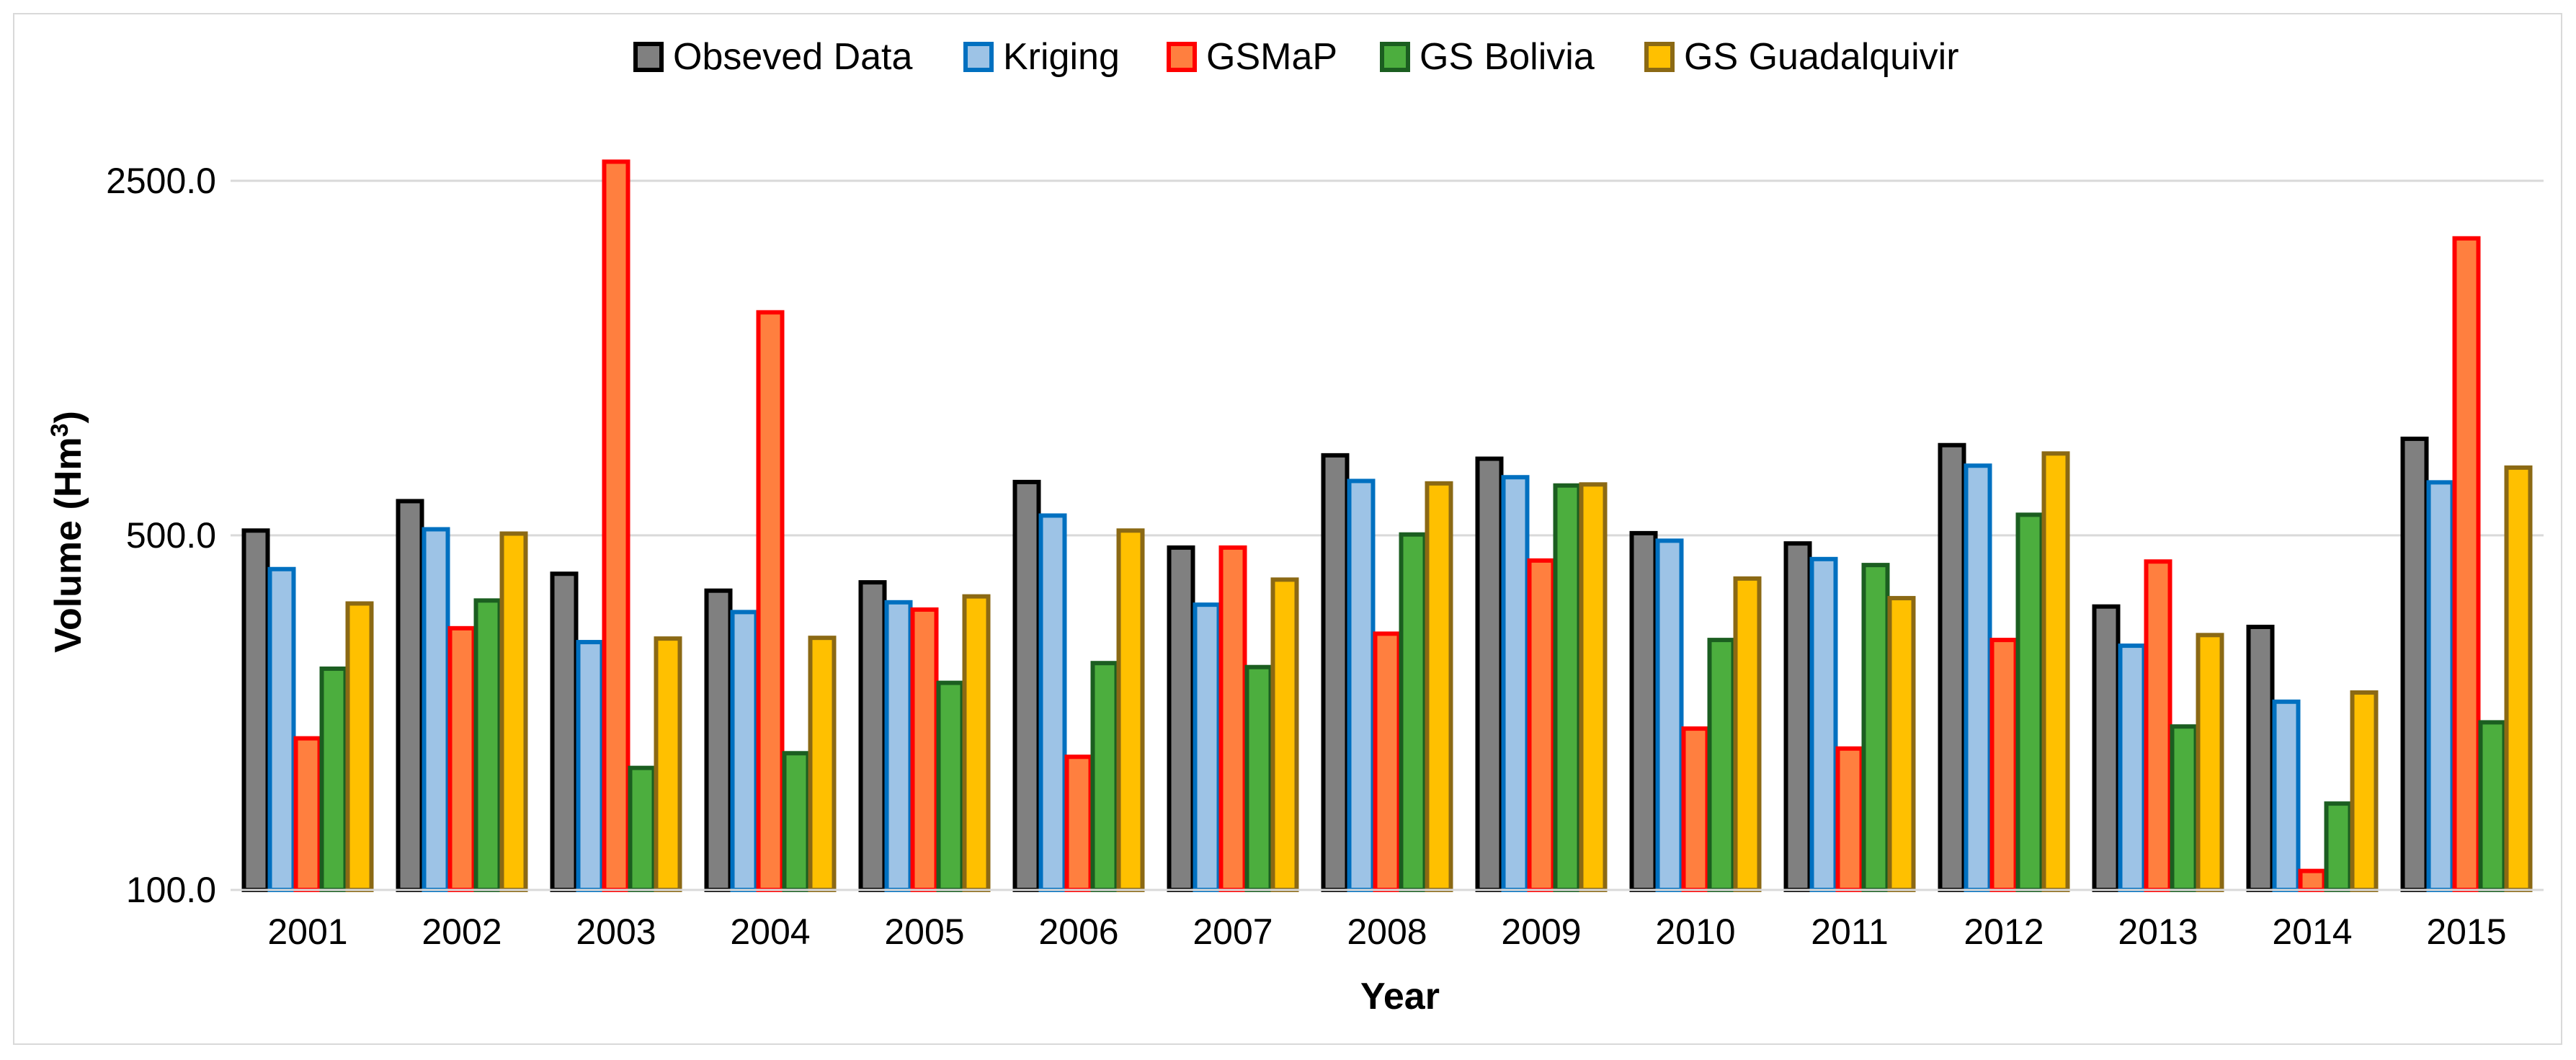 The width and height of the screenshot is (2576, 1060). Describe the element at coordinates (1849, 819) in the screenshot. I see `bar-gsmap-2011` at that location.